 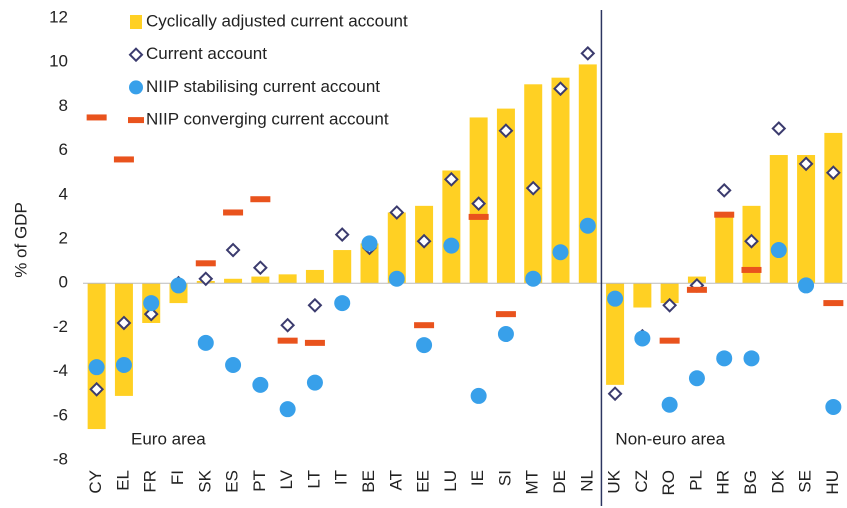 I want to click on y-tick-label: 2, so click(x=63, y=237).